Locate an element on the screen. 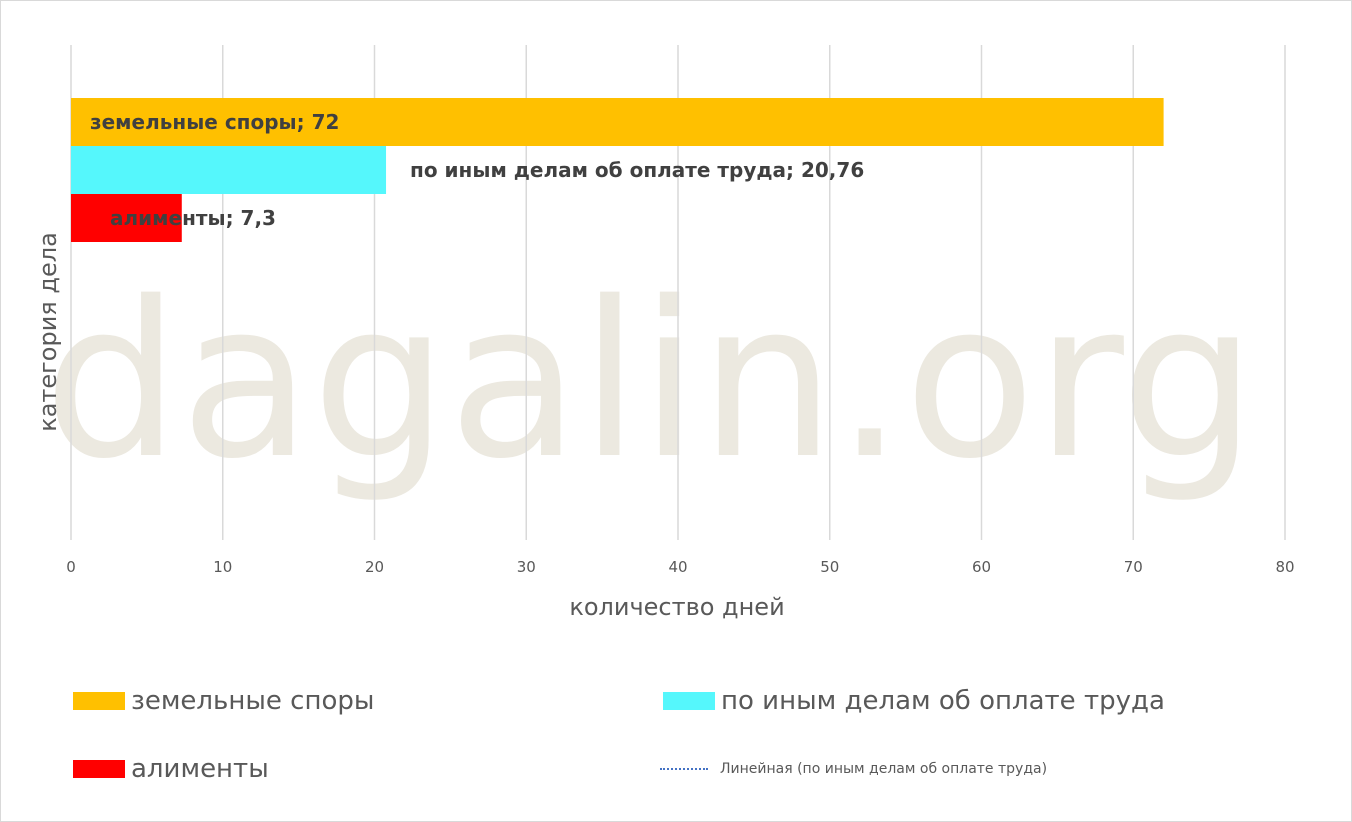 This screenshot has height=822, width=1352. data-label: по иным делам об оплате труда; 20,76 is located at coordinates (637, 170).